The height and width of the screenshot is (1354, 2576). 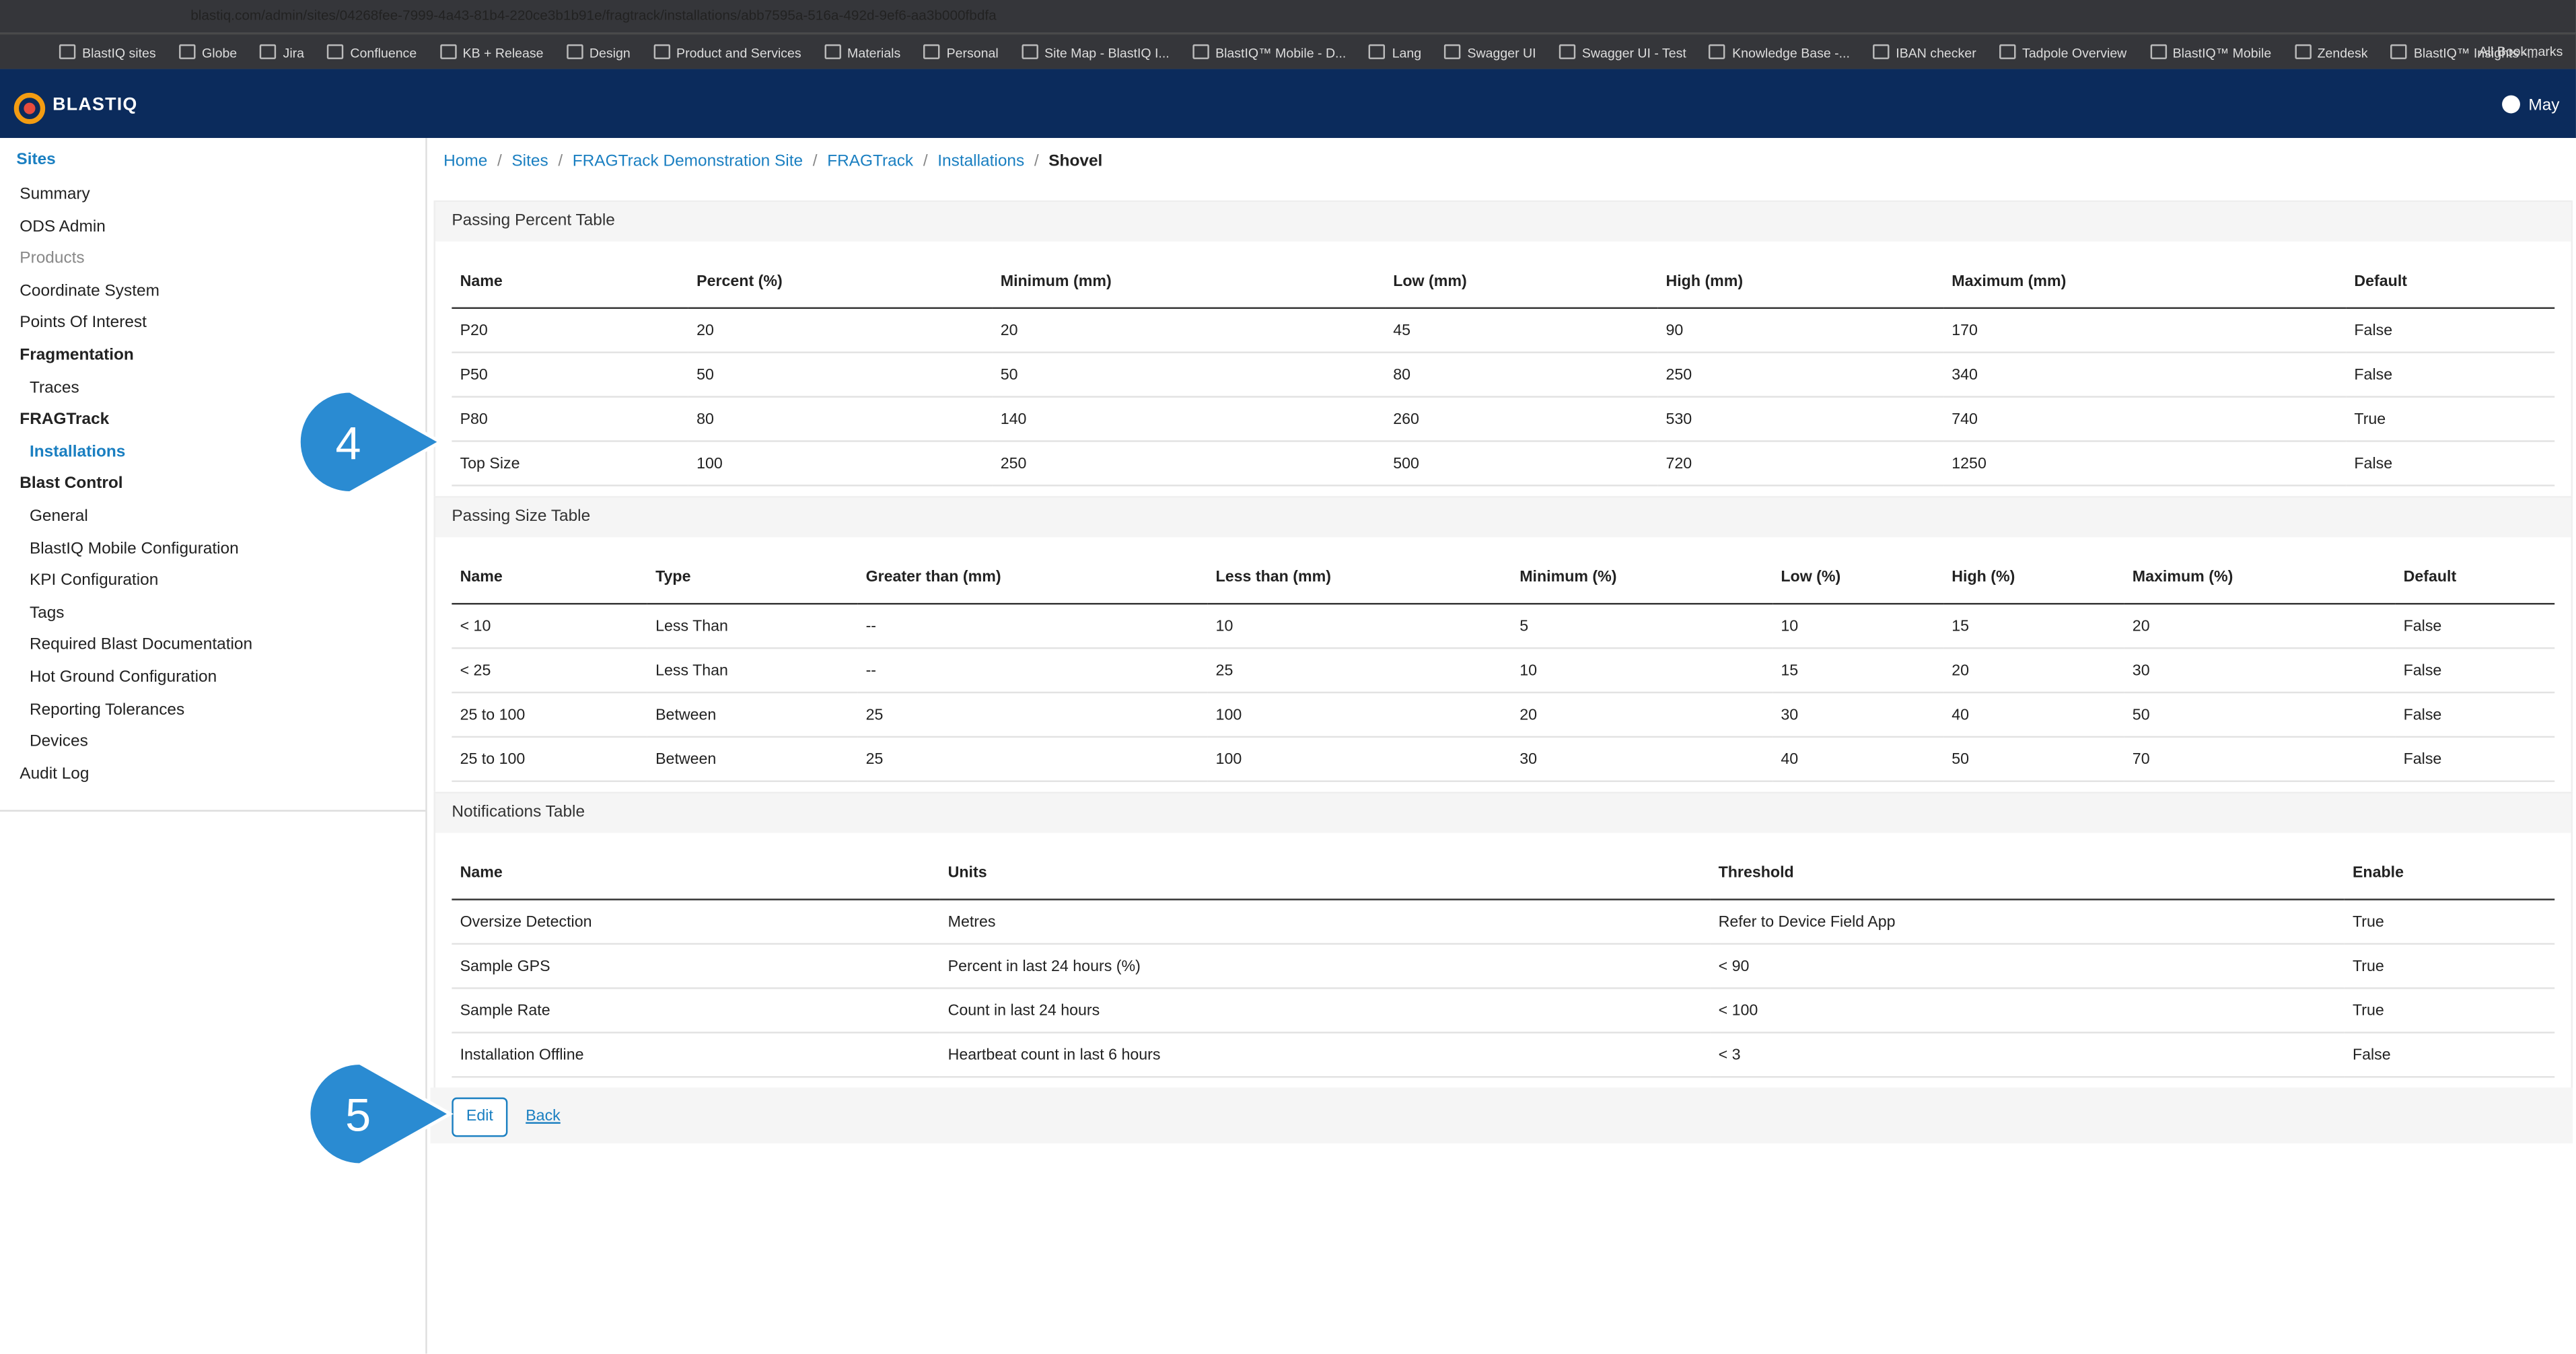 What do you see at coordinates (2520, 51) in the screenshot?
I see `all-bookmarks: All Bookmarks` at bounding box center [2520, 51].